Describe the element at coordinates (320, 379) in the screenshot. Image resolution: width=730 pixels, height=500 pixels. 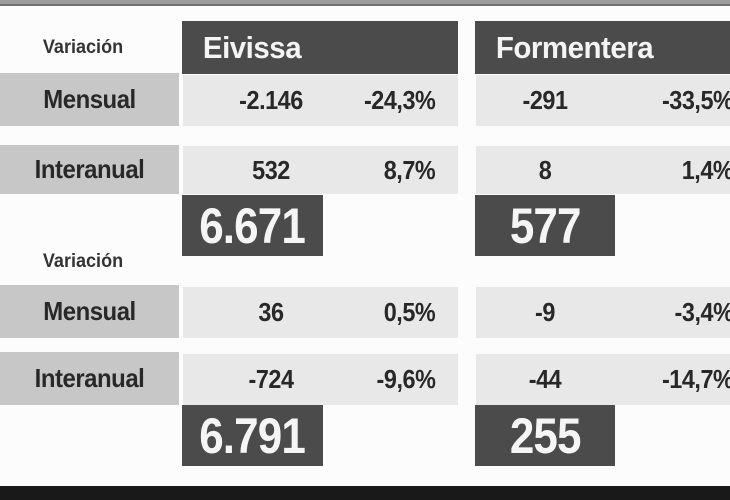
I see `eivissa-interanual-2-band: -724 -9,6%` at that location.